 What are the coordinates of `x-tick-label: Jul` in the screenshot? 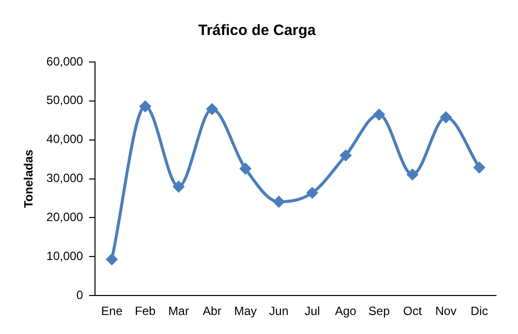 It's located at (312, 311).